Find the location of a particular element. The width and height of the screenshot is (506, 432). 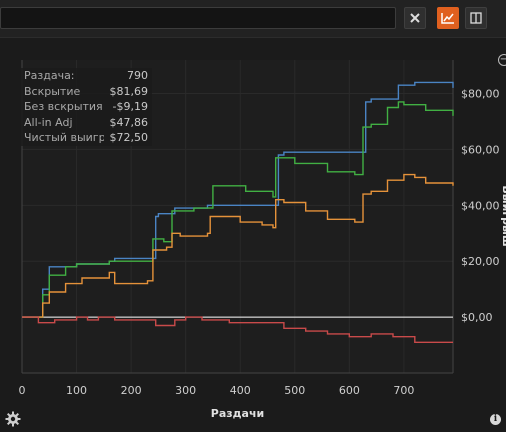

stat-value: $47,86 is located at coordinates (129, 122).